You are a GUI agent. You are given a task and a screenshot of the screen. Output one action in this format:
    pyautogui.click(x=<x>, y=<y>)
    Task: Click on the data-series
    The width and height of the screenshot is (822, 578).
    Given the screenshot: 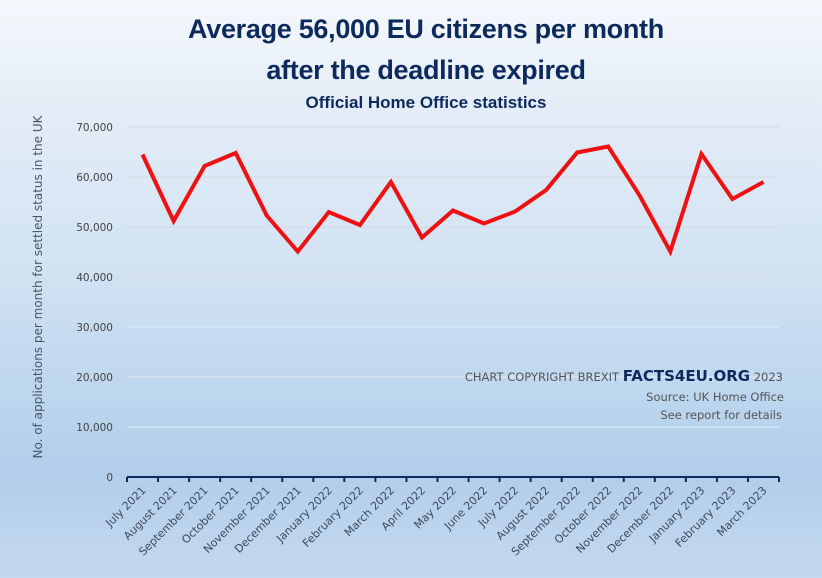 What is the action you would take?
    pyautogui.click(x=452, y=200)
    